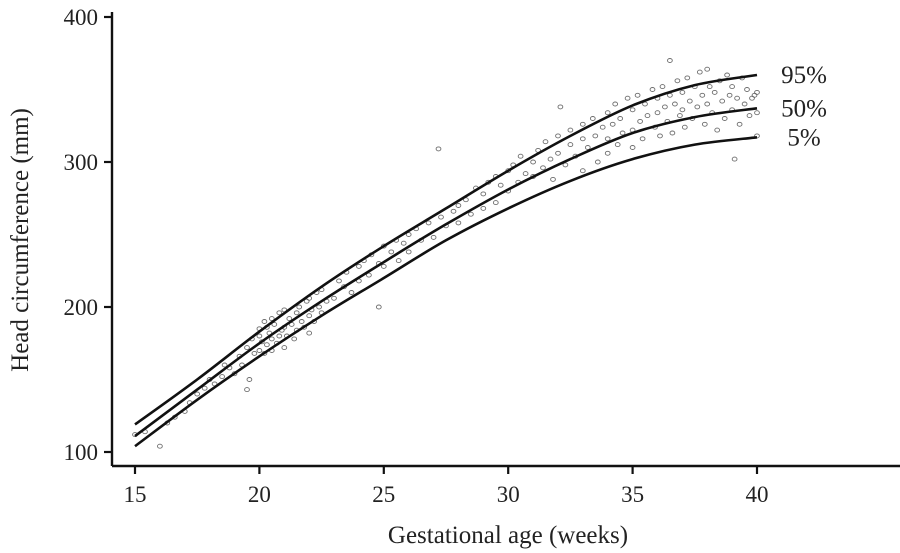 The image size is (900, 553). I want to click on y-tick-label: 100, so click(81, 452).